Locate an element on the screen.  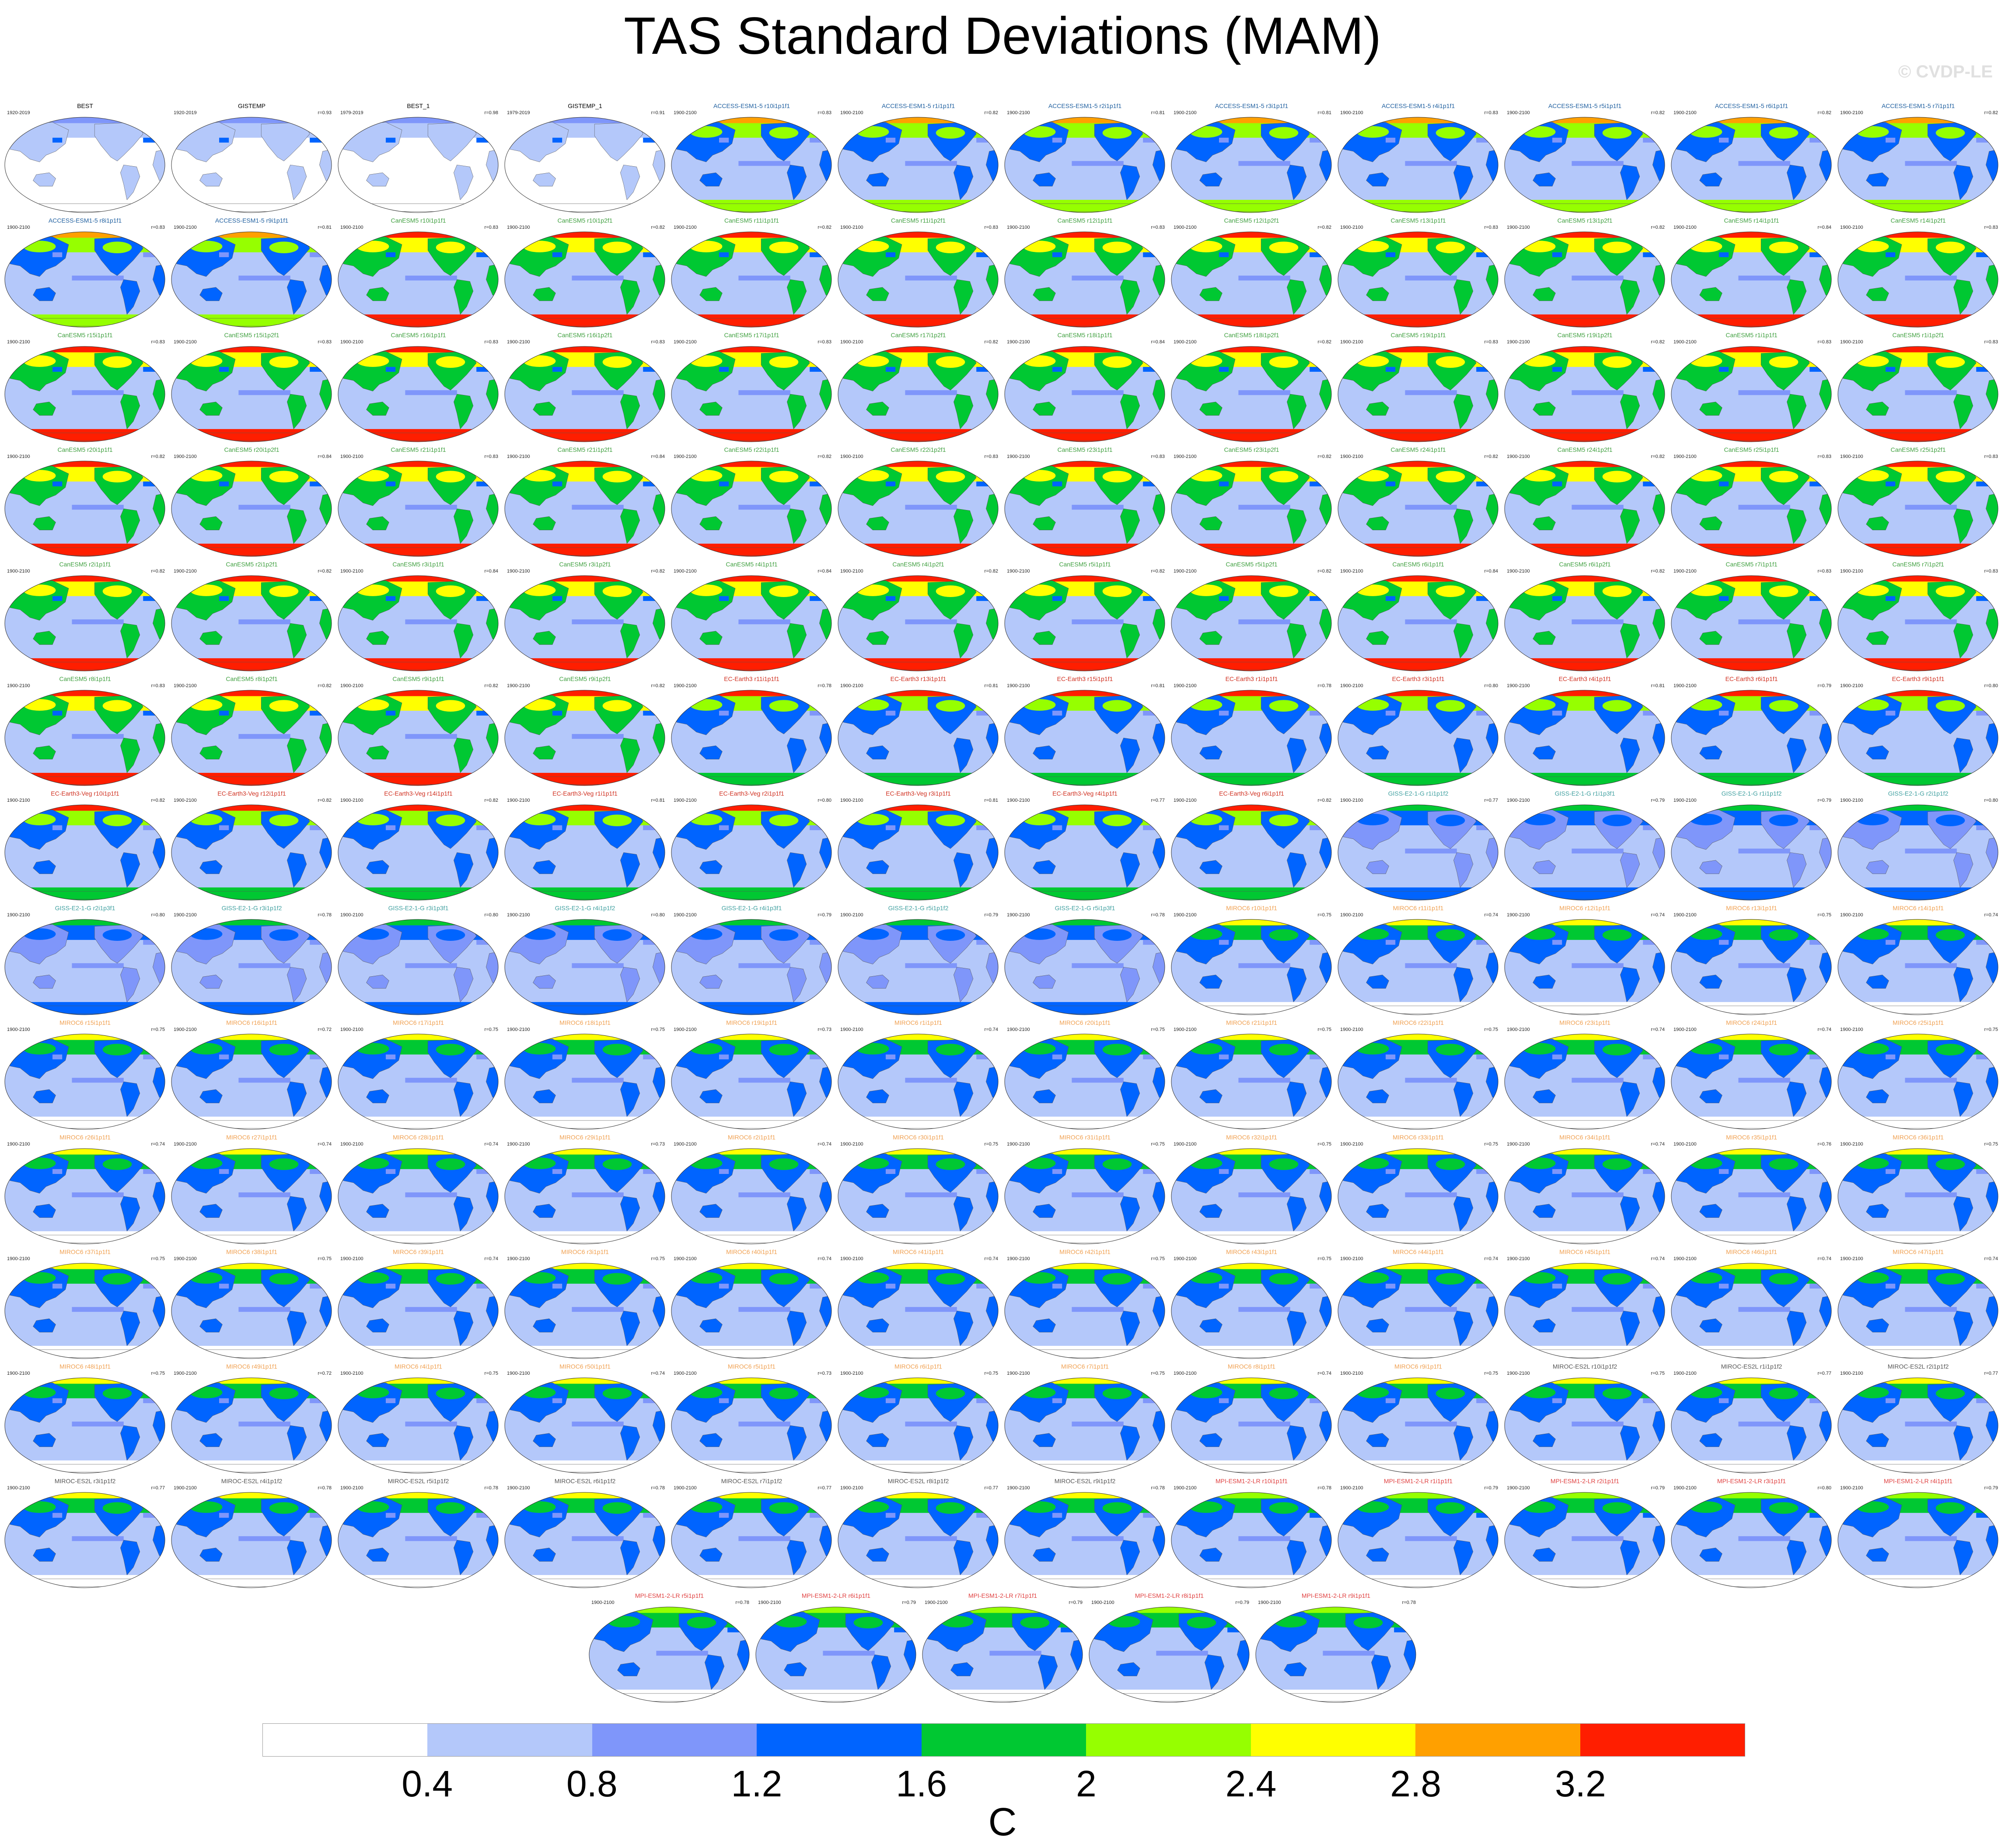
map-panel: 1900-2100 CanESM5 r8i1p2f1 r=0.82 is located at coordinates (251, 731).